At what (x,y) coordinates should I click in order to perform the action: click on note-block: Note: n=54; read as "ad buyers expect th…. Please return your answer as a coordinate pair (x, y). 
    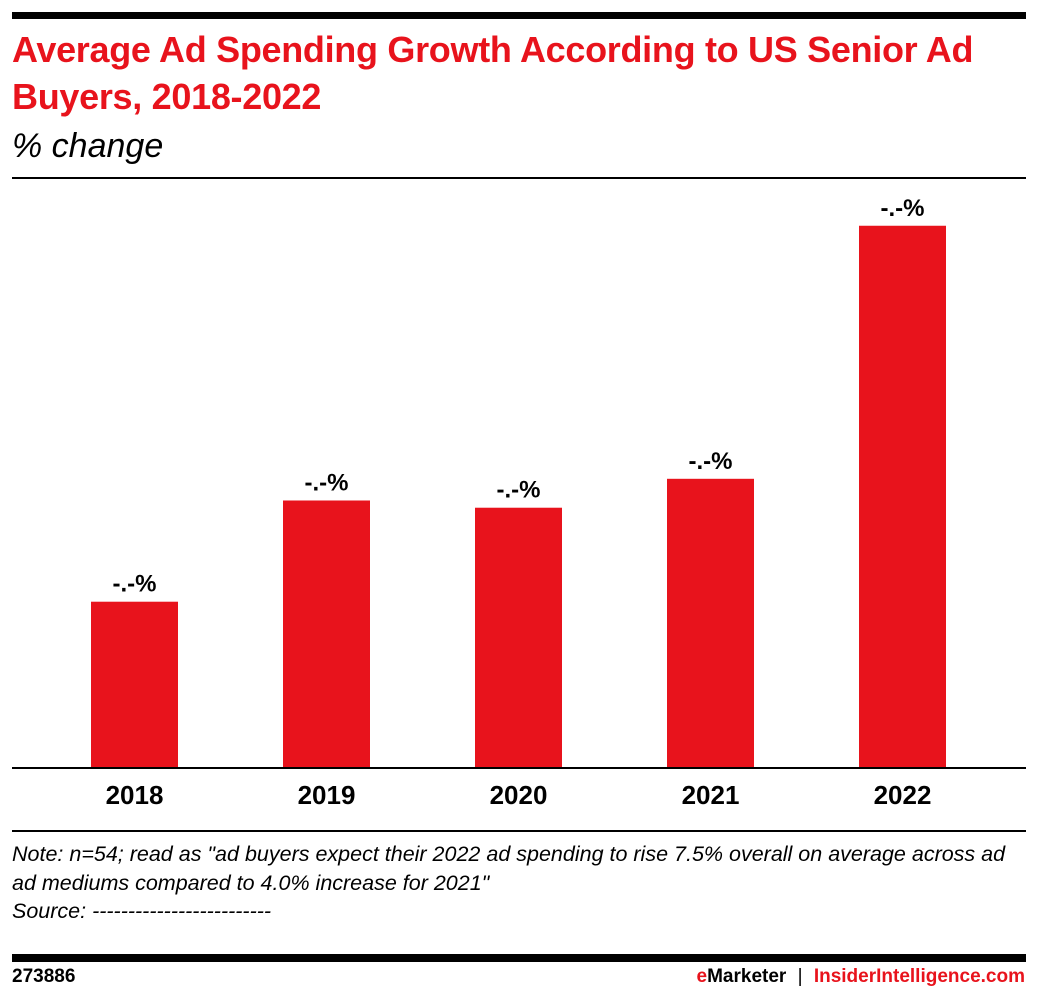
    Looking at the image, I should click on (517, 883).